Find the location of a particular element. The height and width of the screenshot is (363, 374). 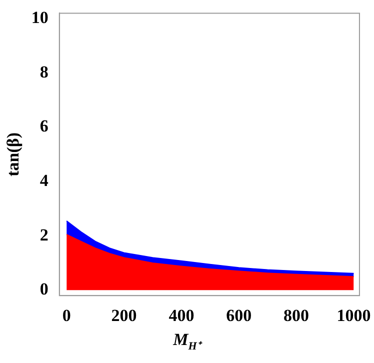

x-tick-label: 400 is located at coordinates (181, 316).